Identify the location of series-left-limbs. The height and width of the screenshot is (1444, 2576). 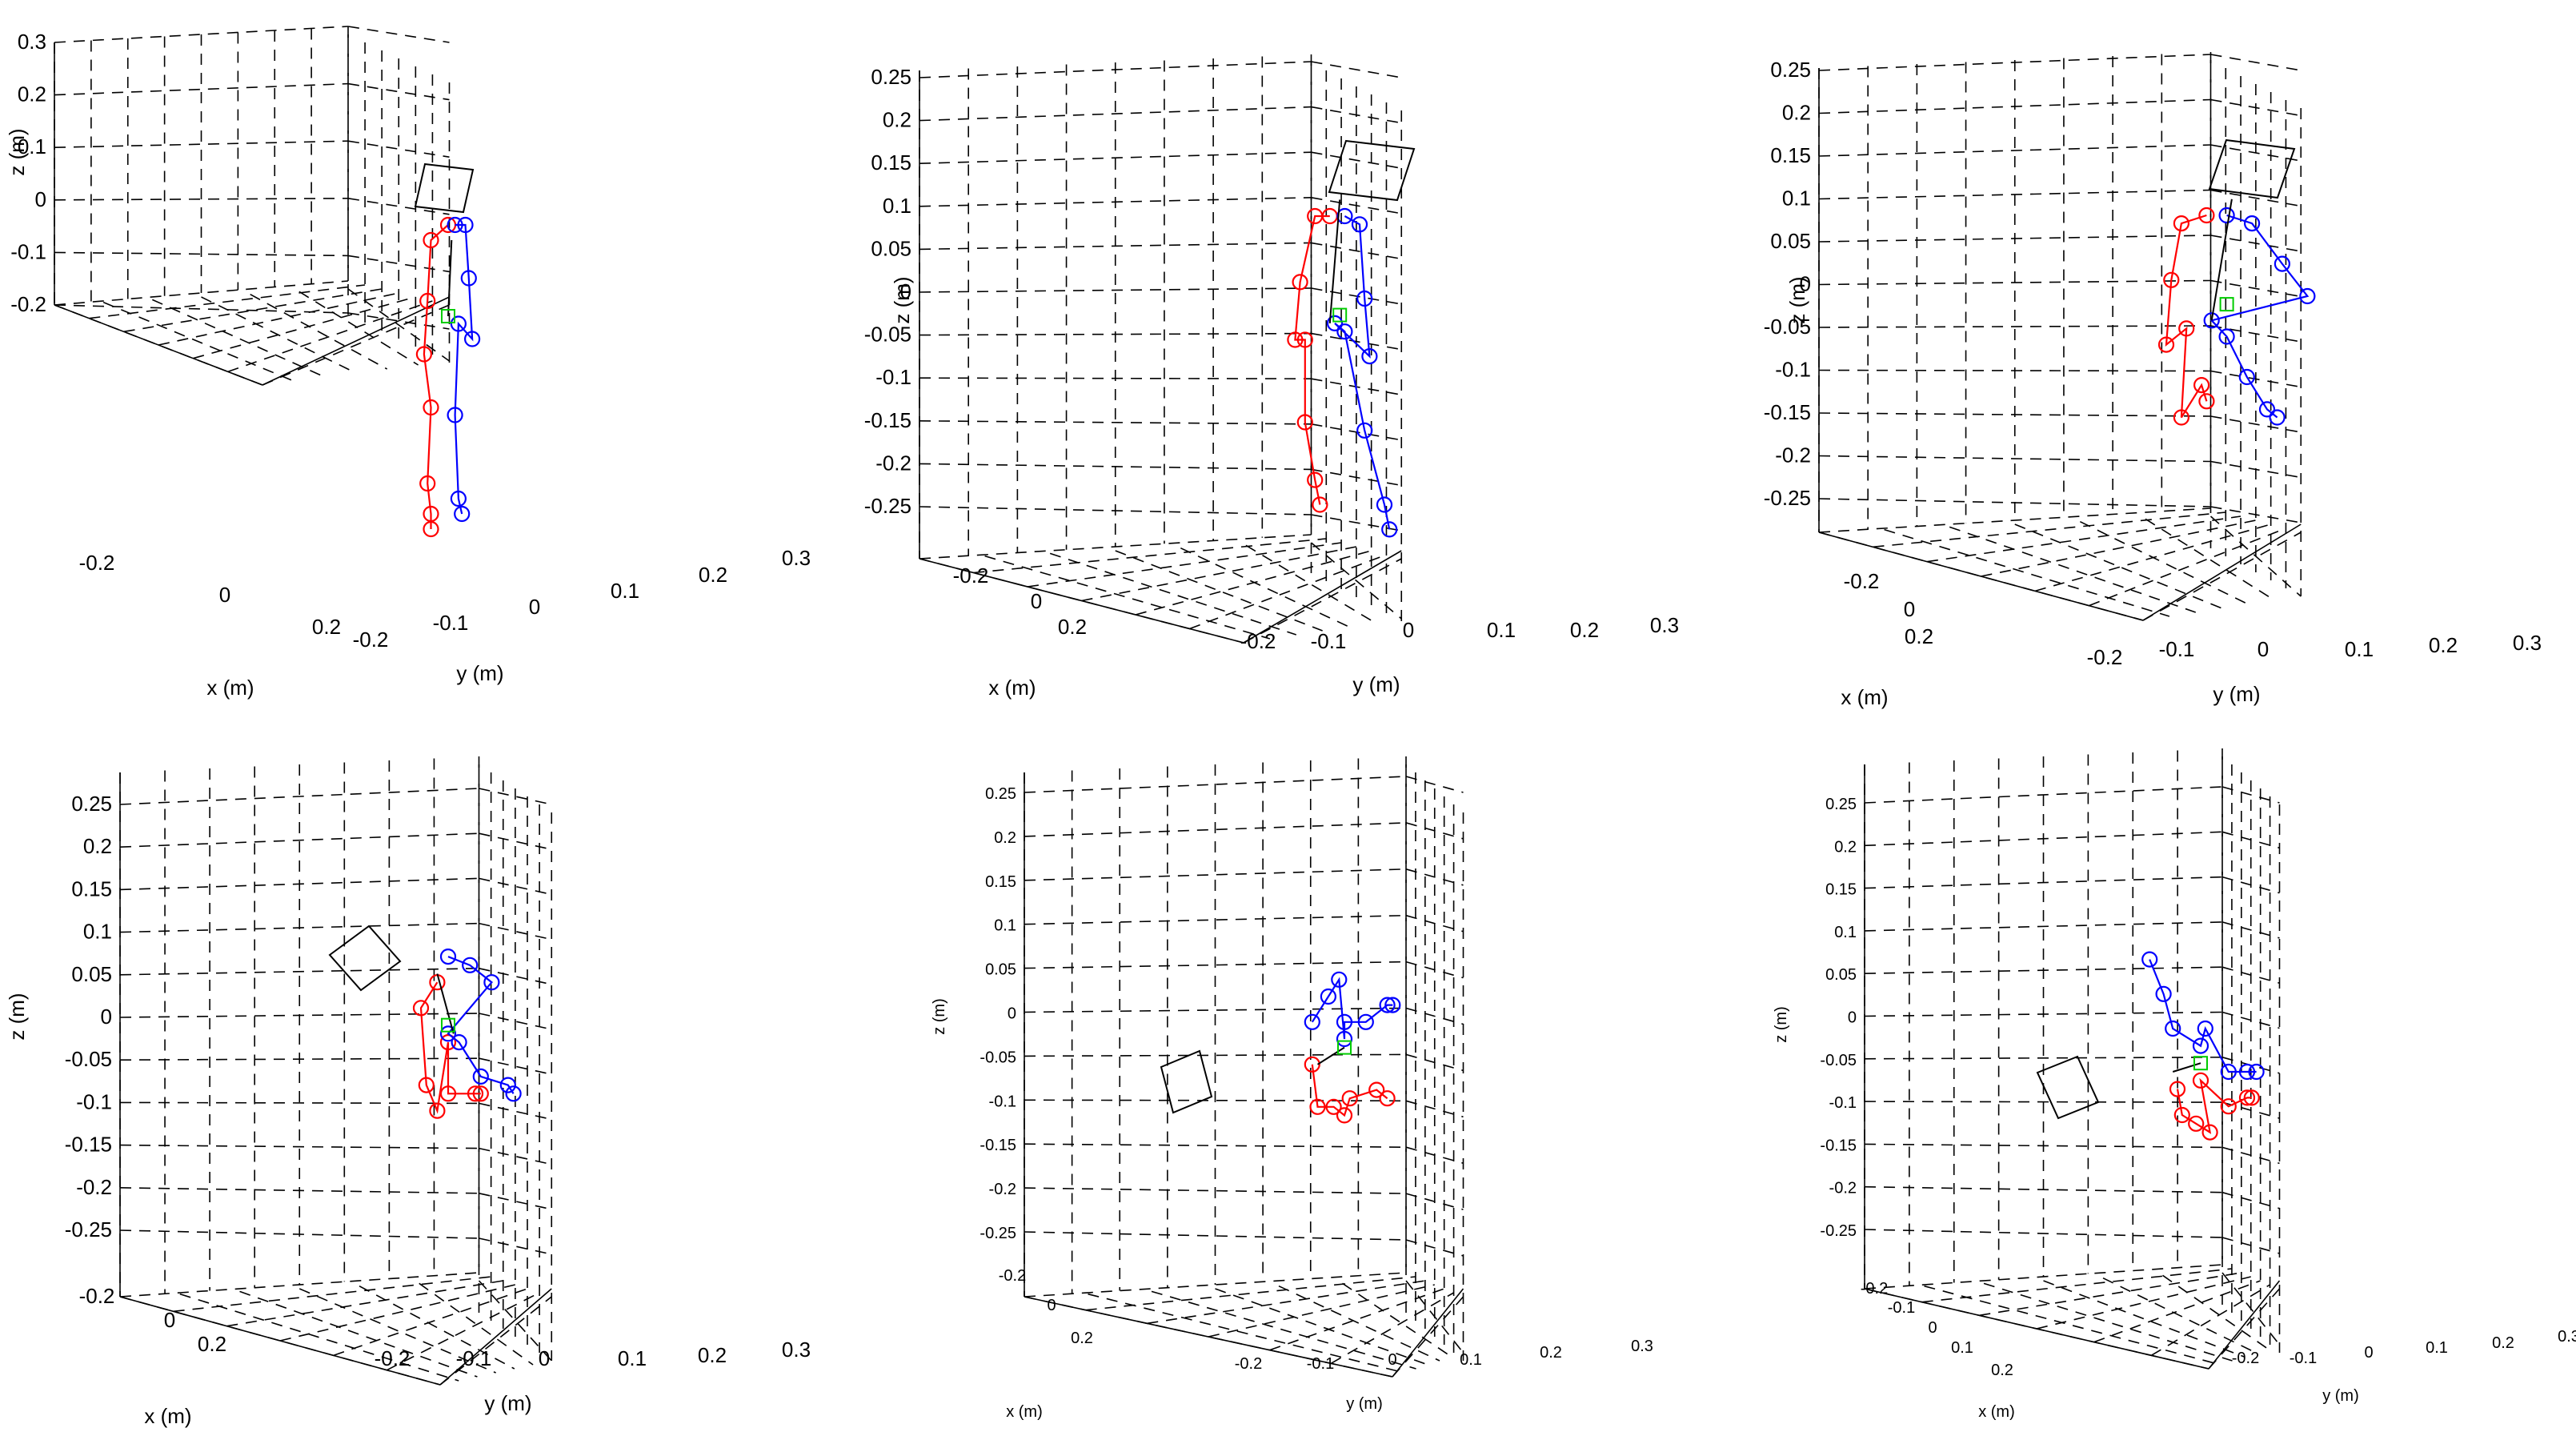
(2214, 1106).